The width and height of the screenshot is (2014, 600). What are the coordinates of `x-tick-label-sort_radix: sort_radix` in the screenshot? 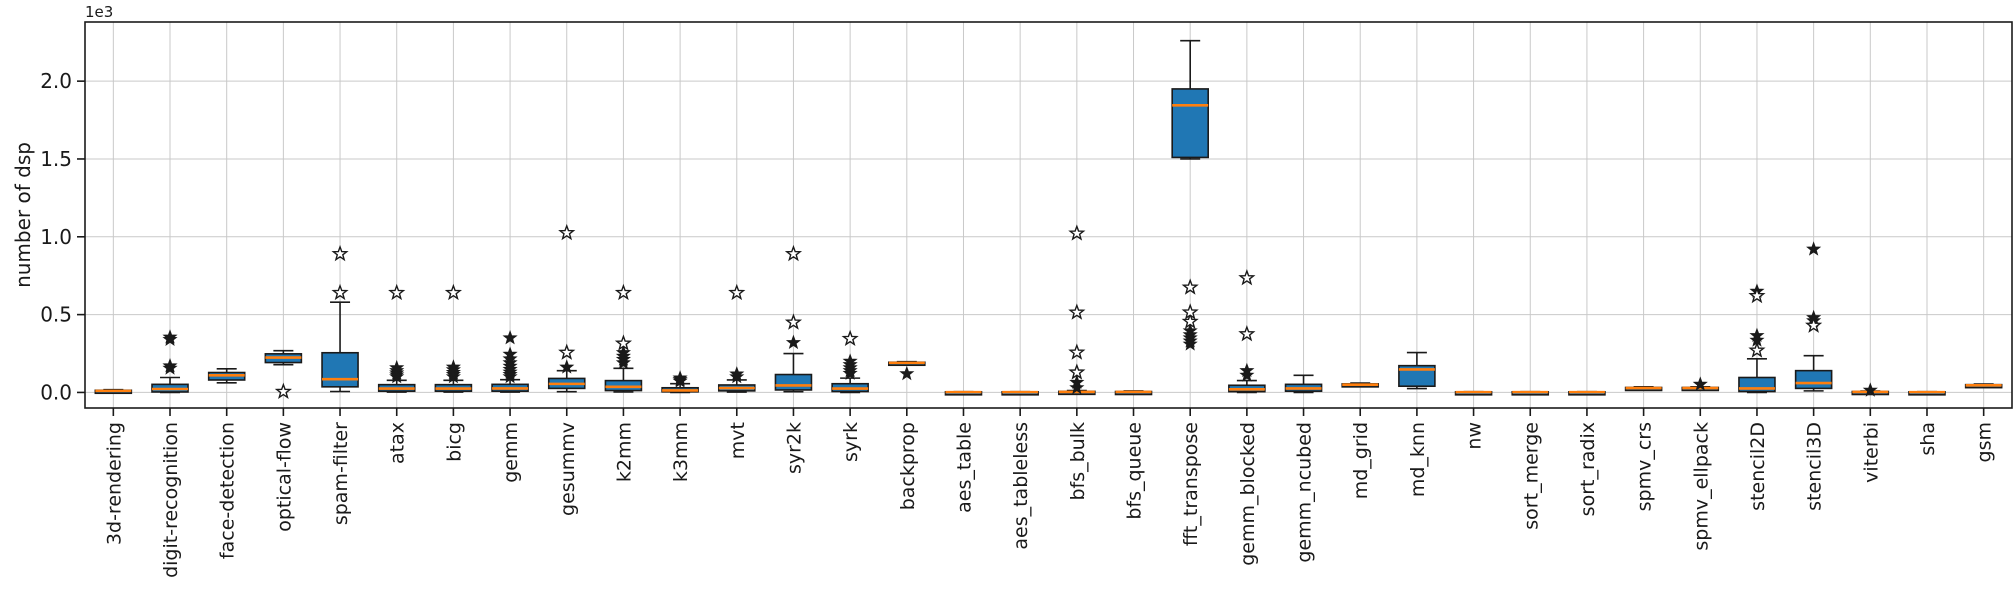 It's located at (1588, 469).